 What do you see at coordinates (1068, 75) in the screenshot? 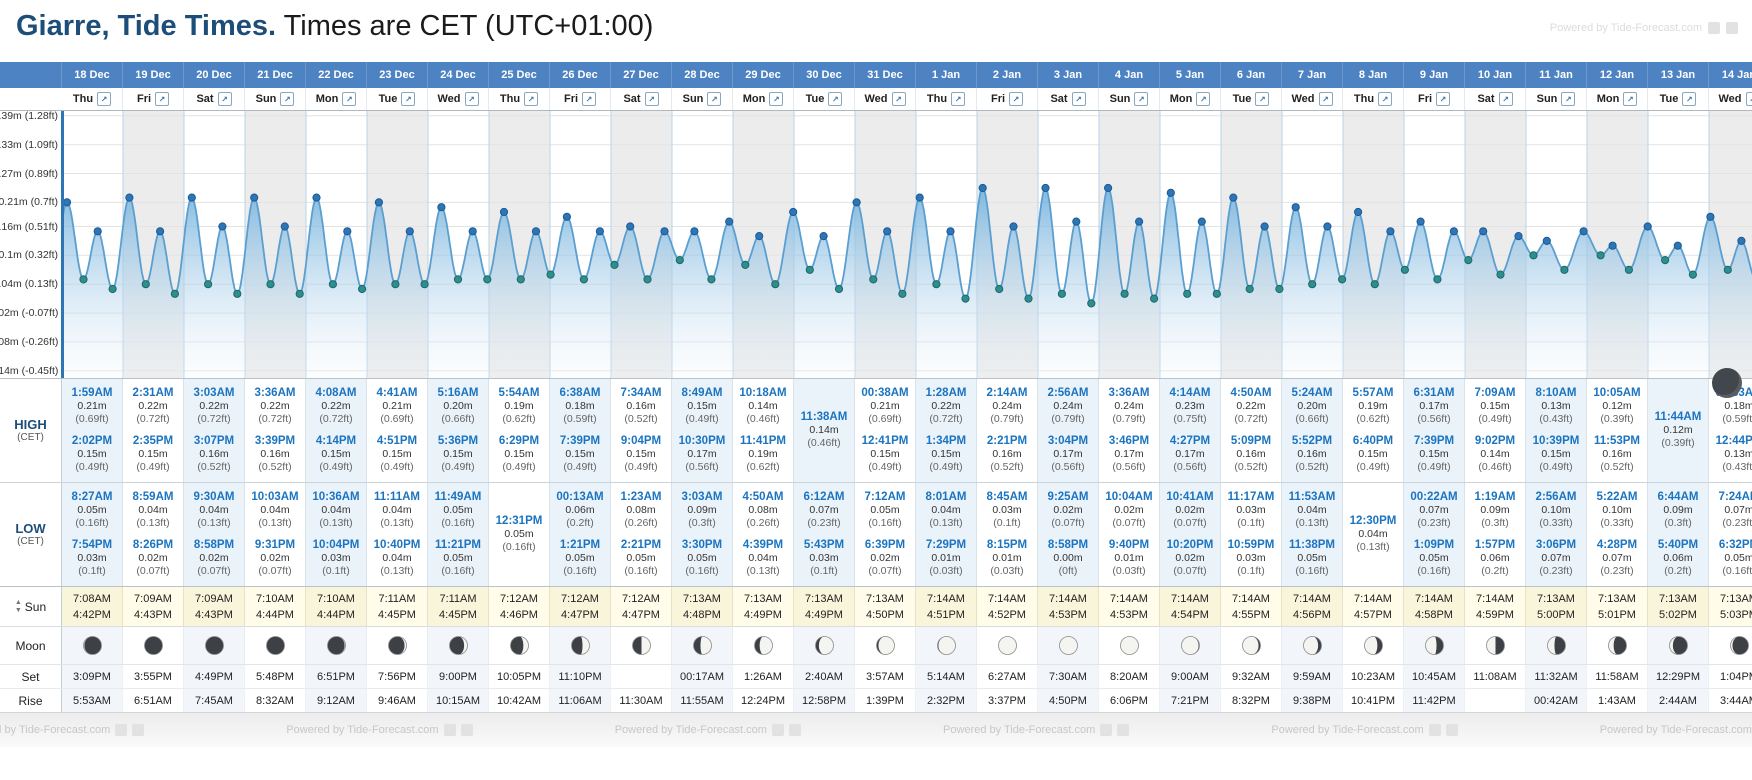
I see `date-cell: 3 Jan` at bounding box center [1068, 75].